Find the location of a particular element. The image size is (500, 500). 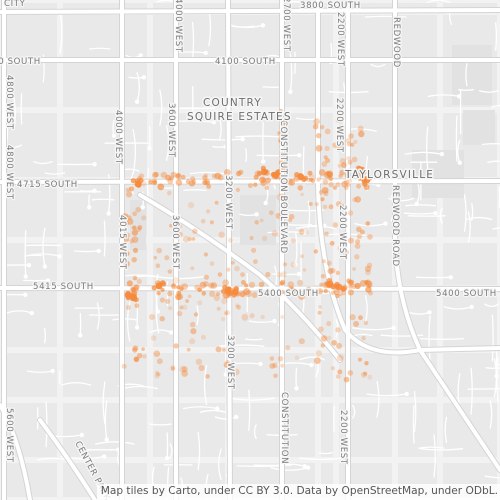

label-4800-west-lower: 4800 WEST is located at coordinates (9, 172).